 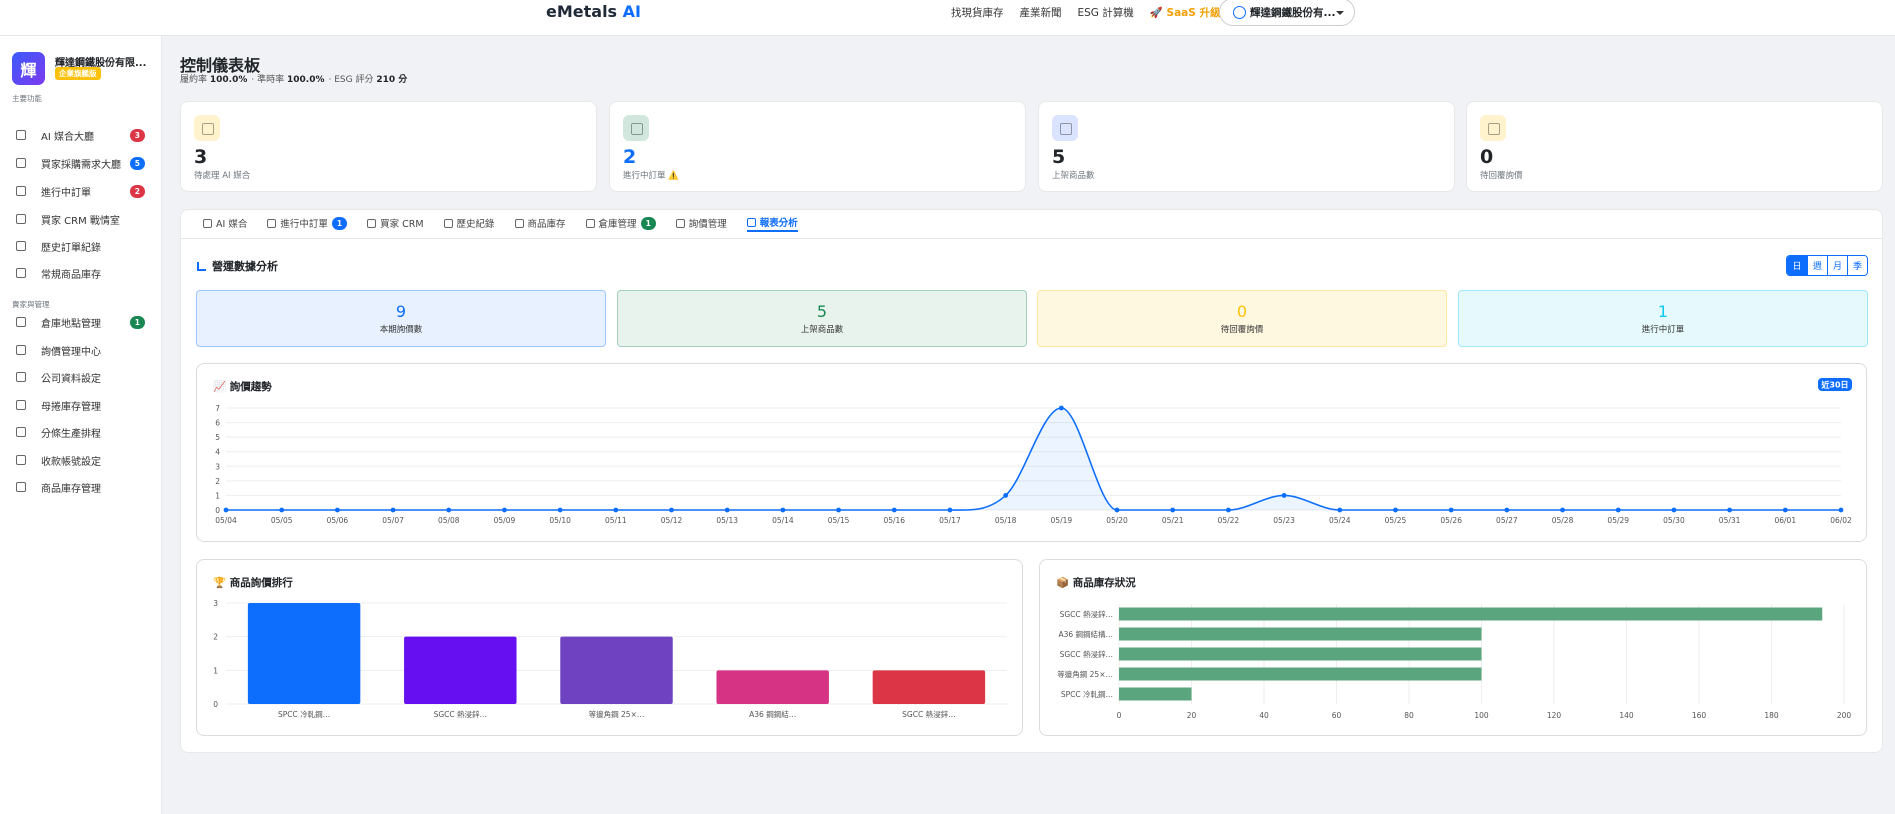 I want to click on metric-value: 100.0%, so click(x=228, y=80).